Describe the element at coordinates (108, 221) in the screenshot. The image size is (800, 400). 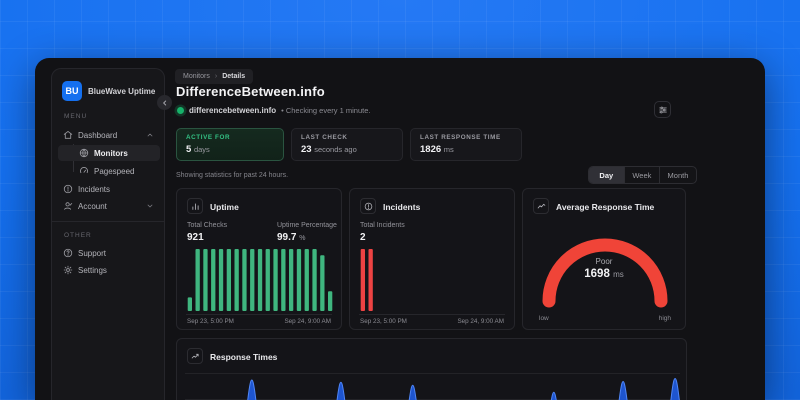
I see `sidebar-divider` at that location.